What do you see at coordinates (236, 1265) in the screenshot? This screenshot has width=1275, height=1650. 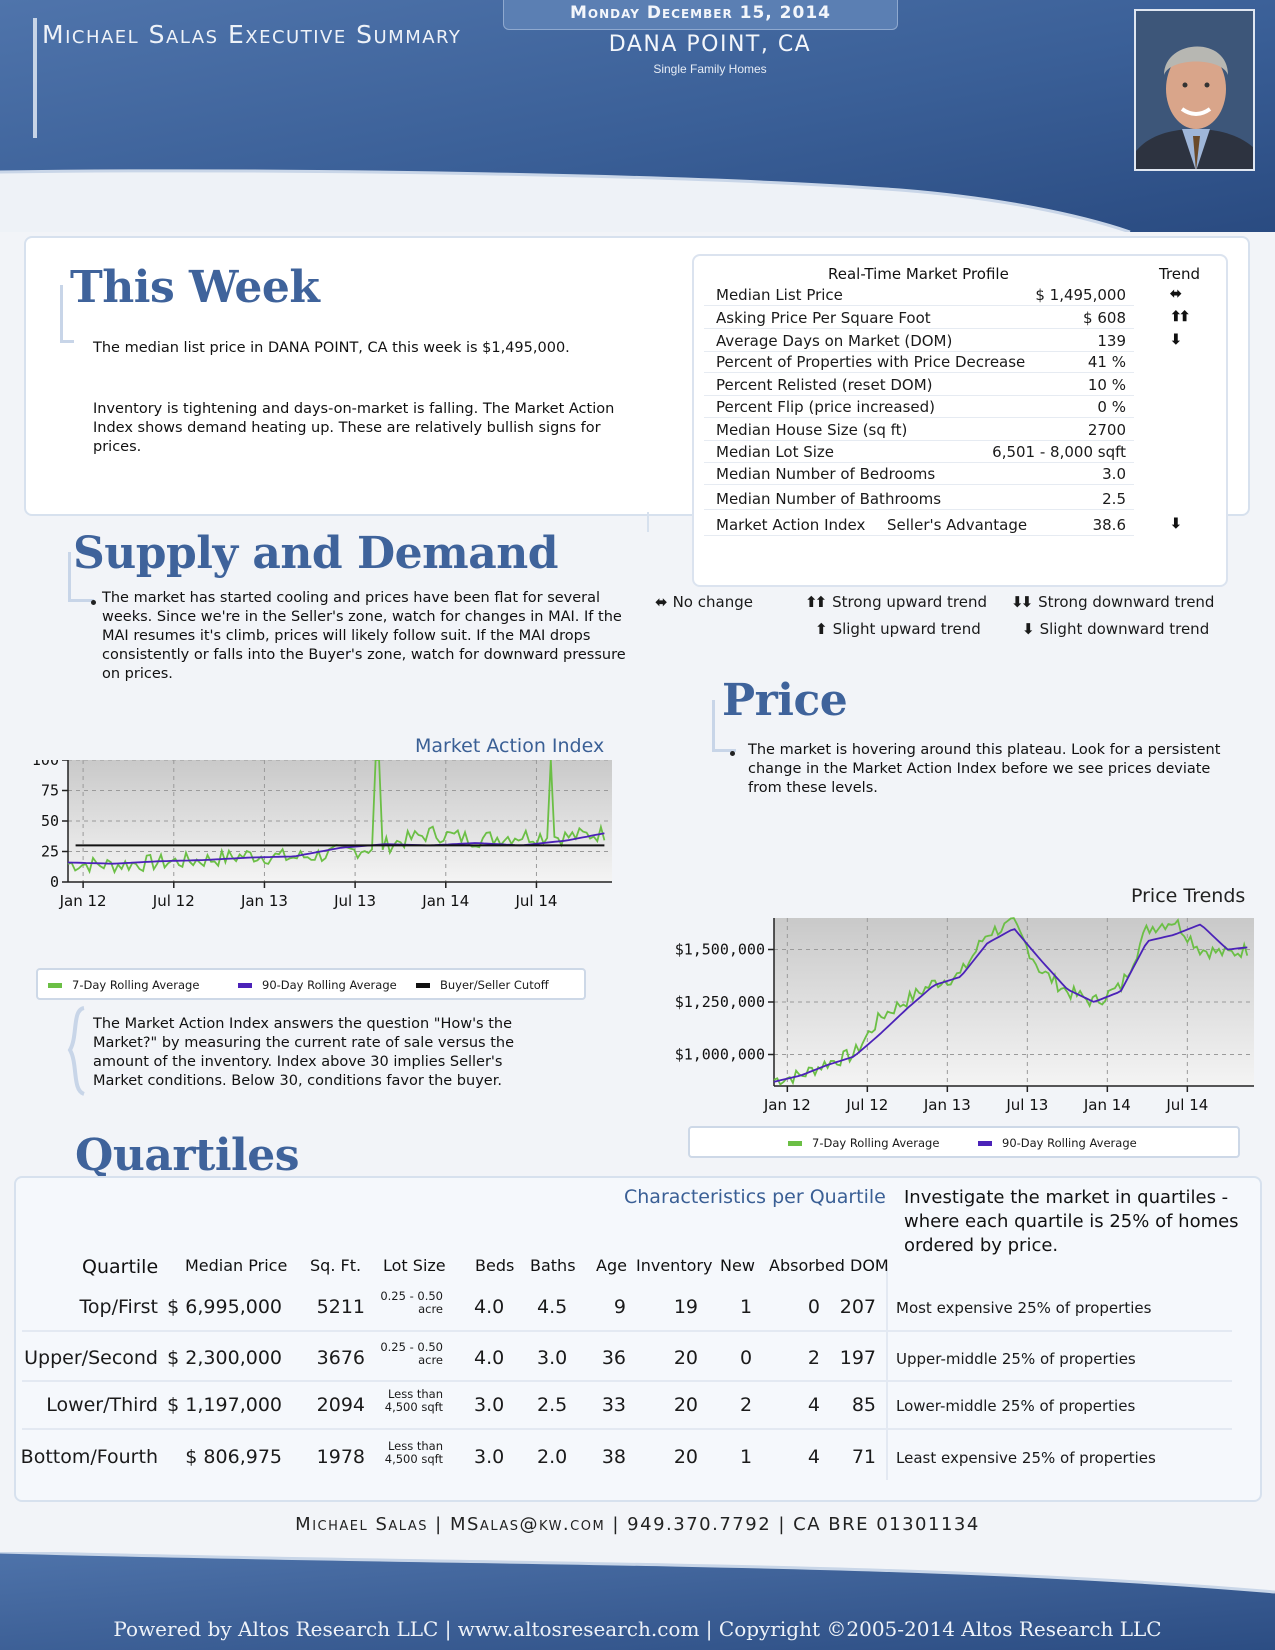 I see `quartile-header-cell: Median Price` at bounding box center [236, 1265].